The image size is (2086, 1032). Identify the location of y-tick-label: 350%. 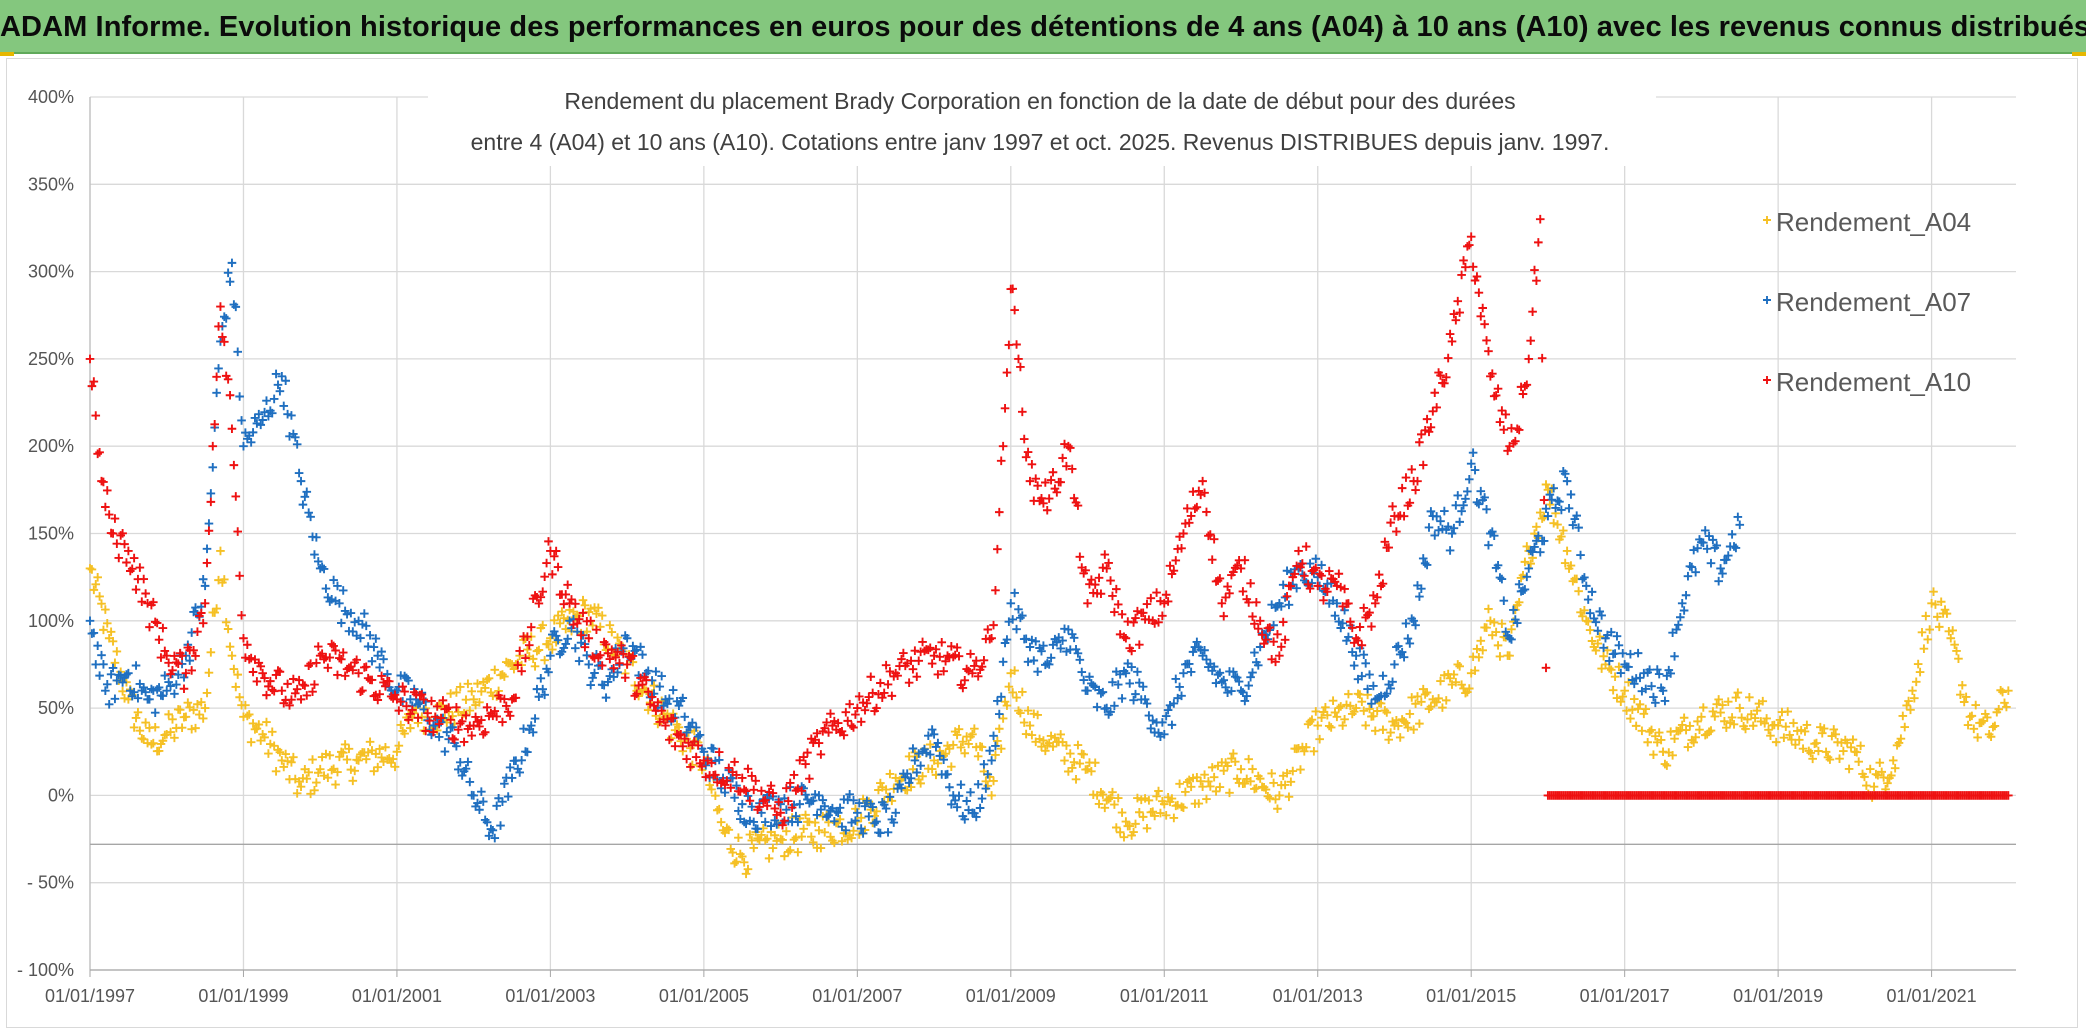
(51, 184).